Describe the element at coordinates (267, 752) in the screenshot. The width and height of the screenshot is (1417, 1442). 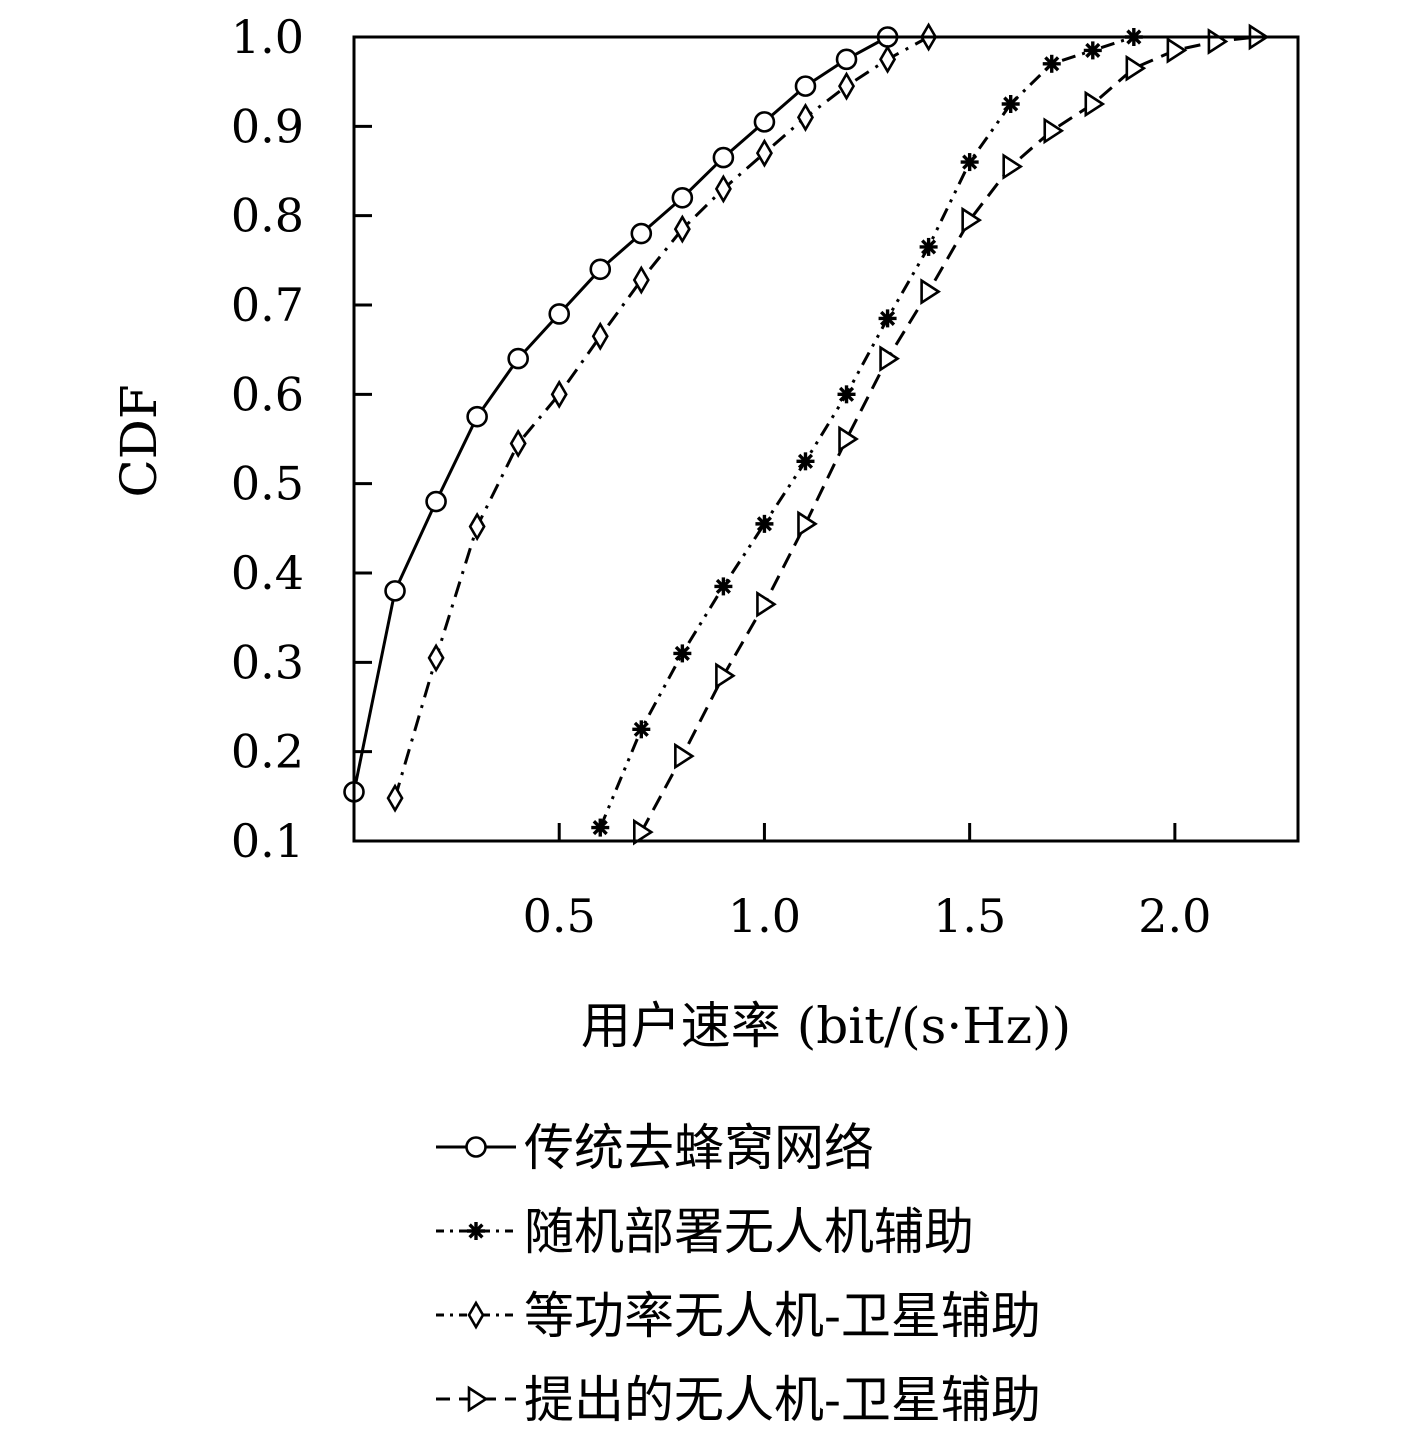
I see `y-tick-label: 0.2` at that location.